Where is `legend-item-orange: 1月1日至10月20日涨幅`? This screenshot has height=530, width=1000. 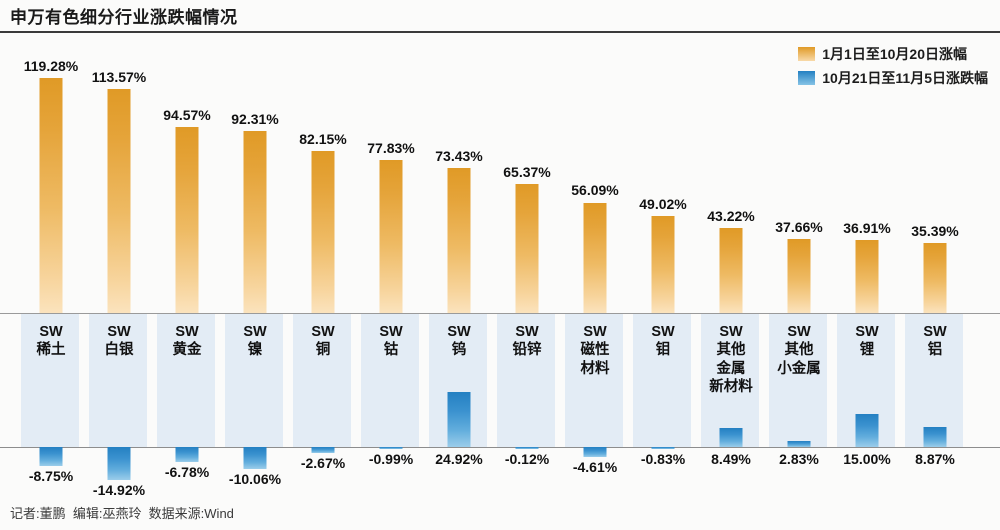 legend-item-orange: 1月1日至10月20日涨幅 is located at coordinates (893, 54).